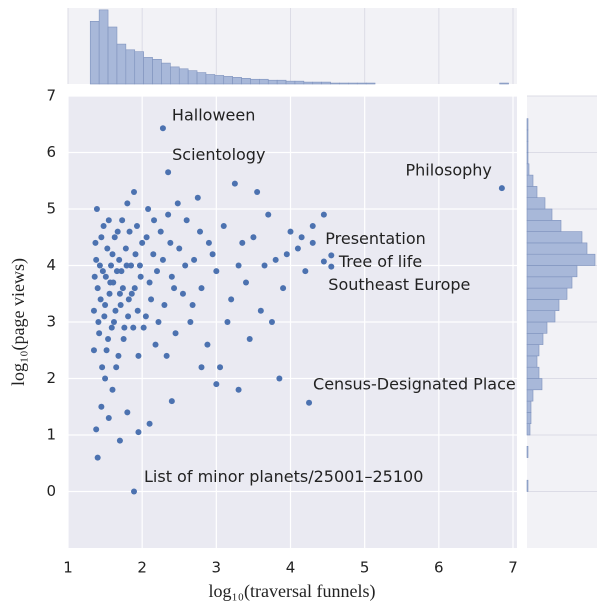 The width and height of the screenshot is (603, 606). Describe the element at coordinates (51, 378) in the screenshot. I see `y-tick-label: 2` at that location.